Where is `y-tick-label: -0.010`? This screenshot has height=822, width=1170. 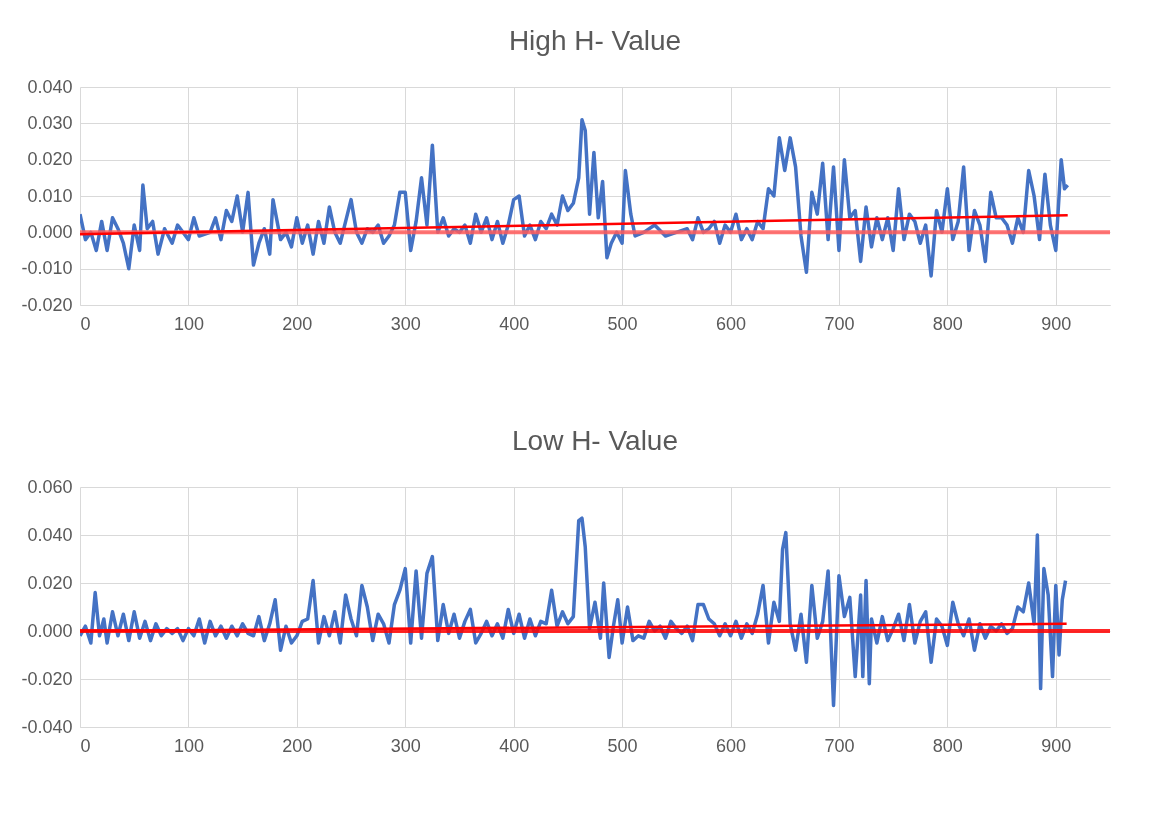
y-tick-label: -0.010 is located at coordinates (47, 268).